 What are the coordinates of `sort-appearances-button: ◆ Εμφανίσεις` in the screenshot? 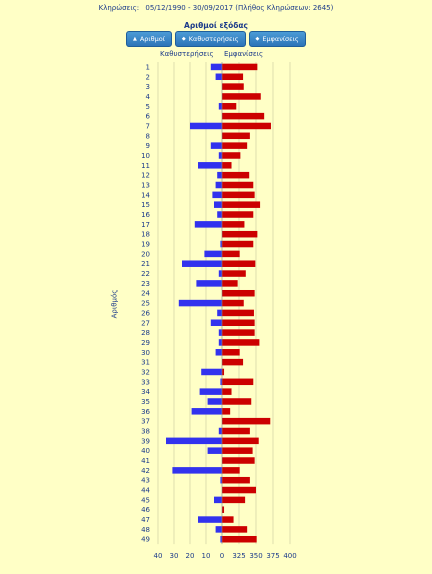 It's located at (277, 39).